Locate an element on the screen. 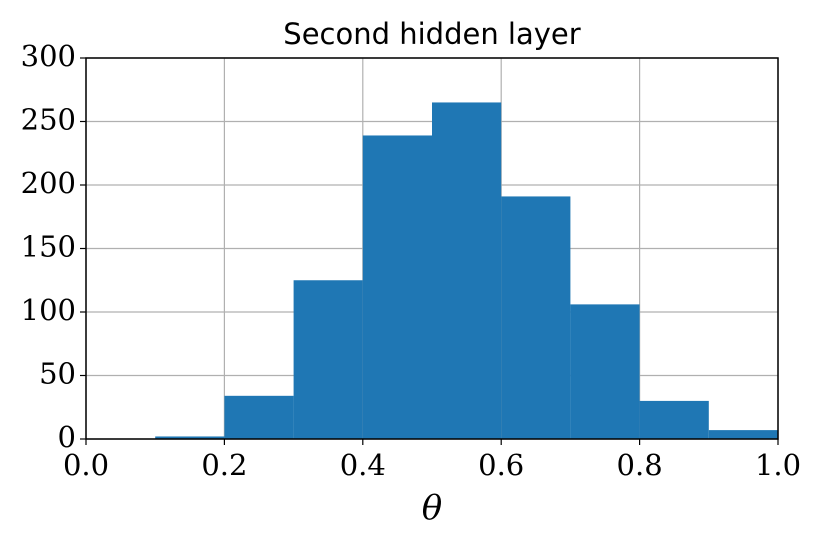  y-tick-label: 150 is located at coordinates (48, 247).